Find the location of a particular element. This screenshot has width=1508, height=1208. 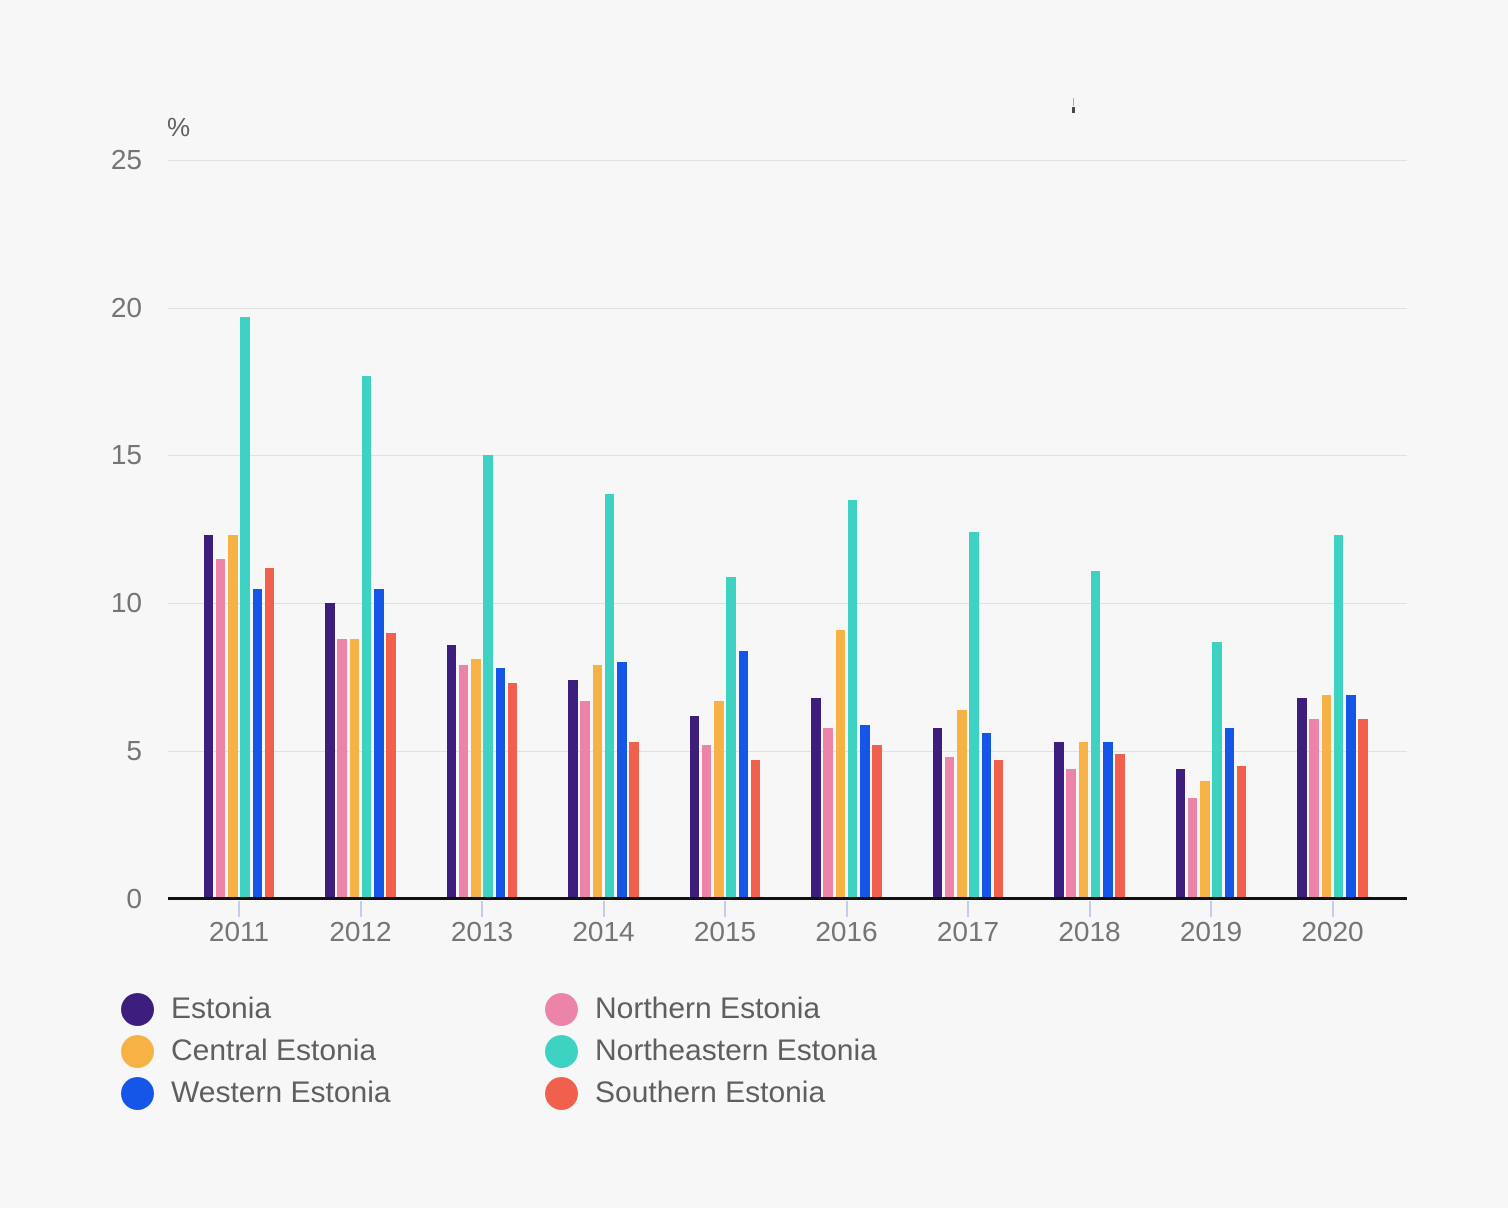

legend-item-central-estonia: Central Estonia is located at coordinates (333, 1051).